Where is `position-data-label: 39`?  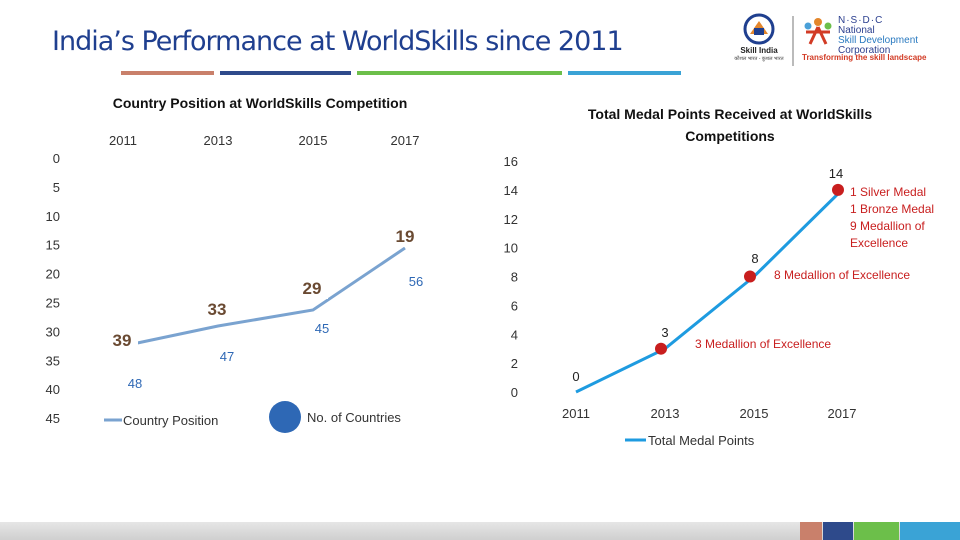 position-data-label: 39 is located at coordinates (122, 340).